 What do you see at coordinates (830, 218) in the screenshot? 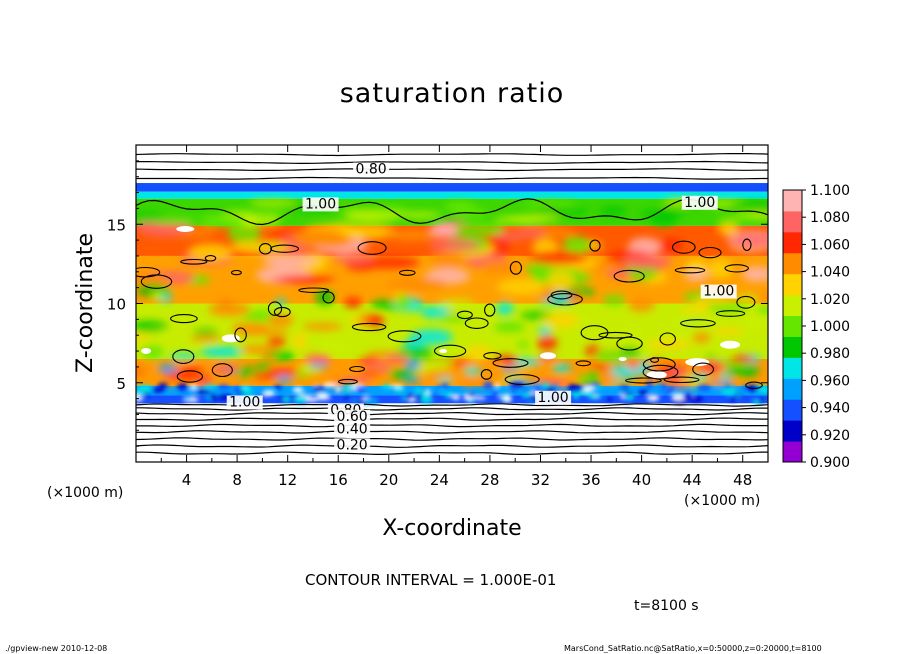
I see `colorbar-label: 1.080` at bounding box center [830, 218].